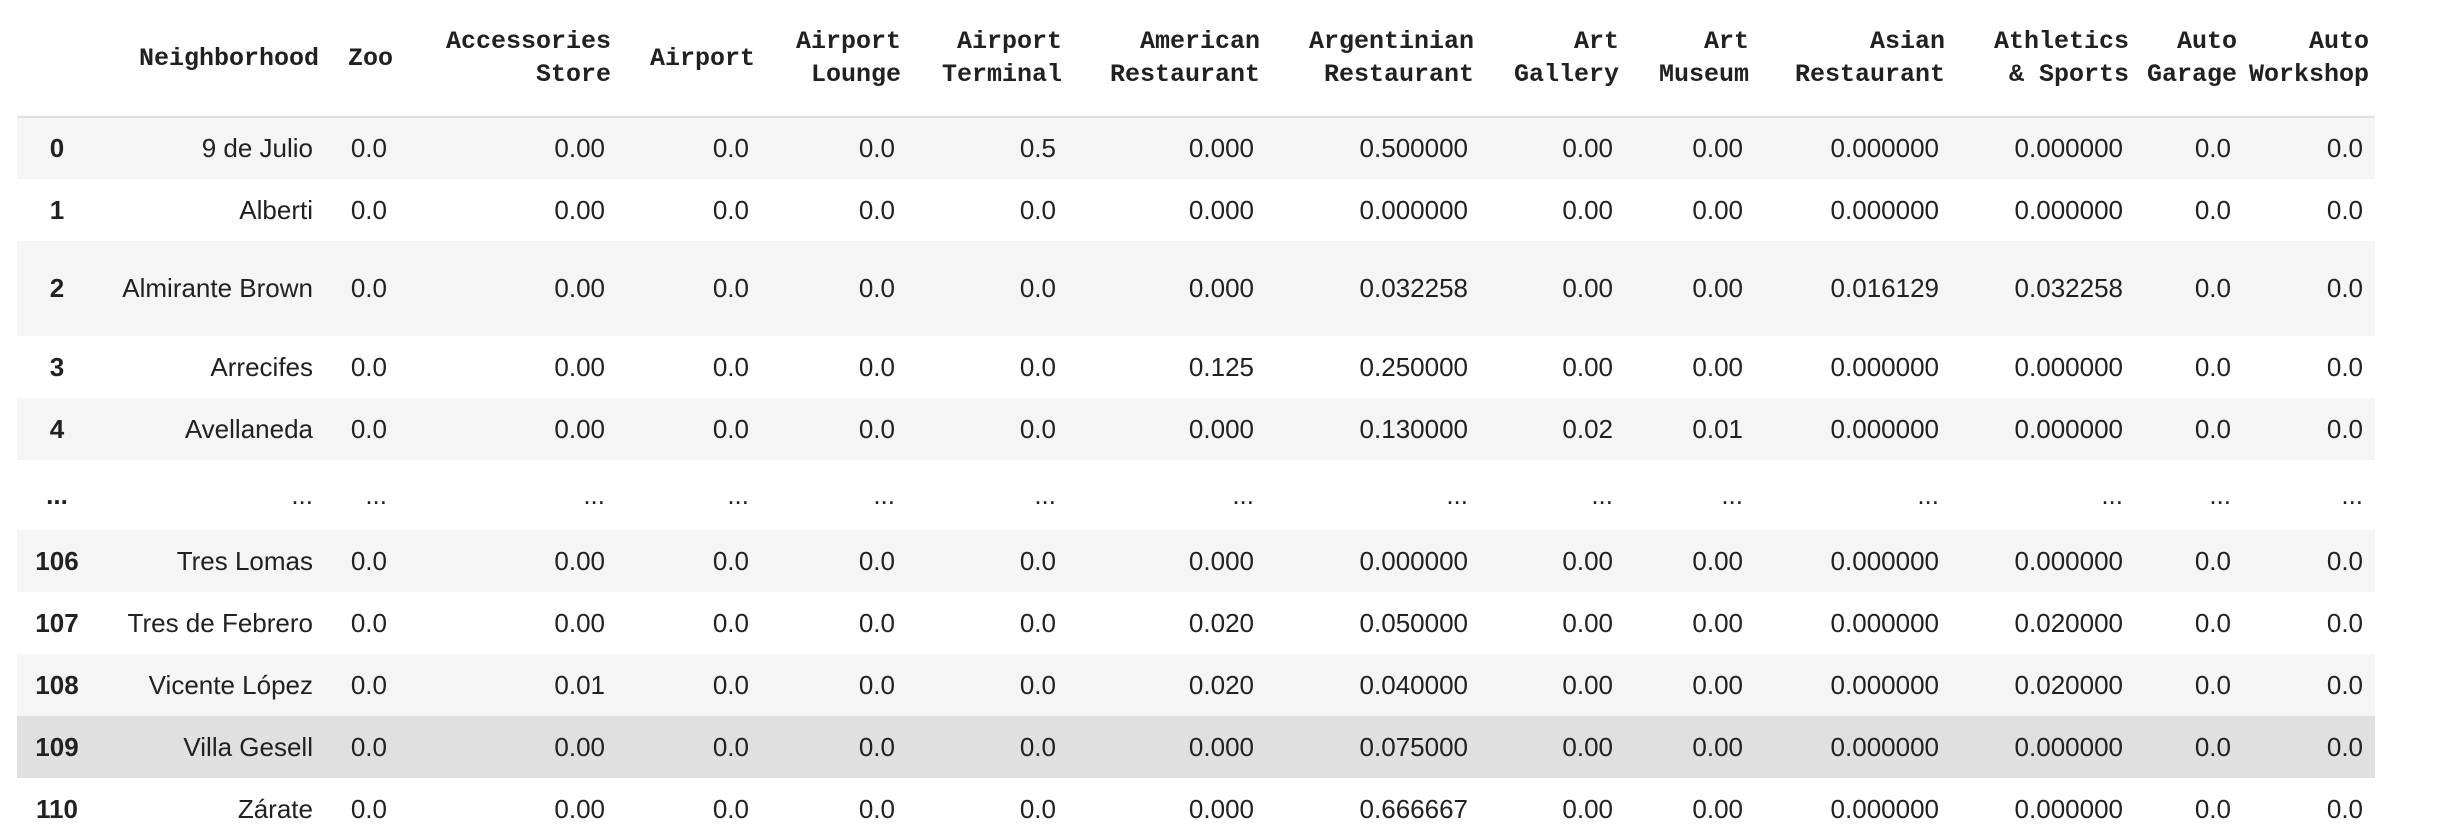 The image size is (2442, 838). What do you see at coordinates (57, 59) in the screenshot?
I see `column-header-index` at bounding box center [57, 59].